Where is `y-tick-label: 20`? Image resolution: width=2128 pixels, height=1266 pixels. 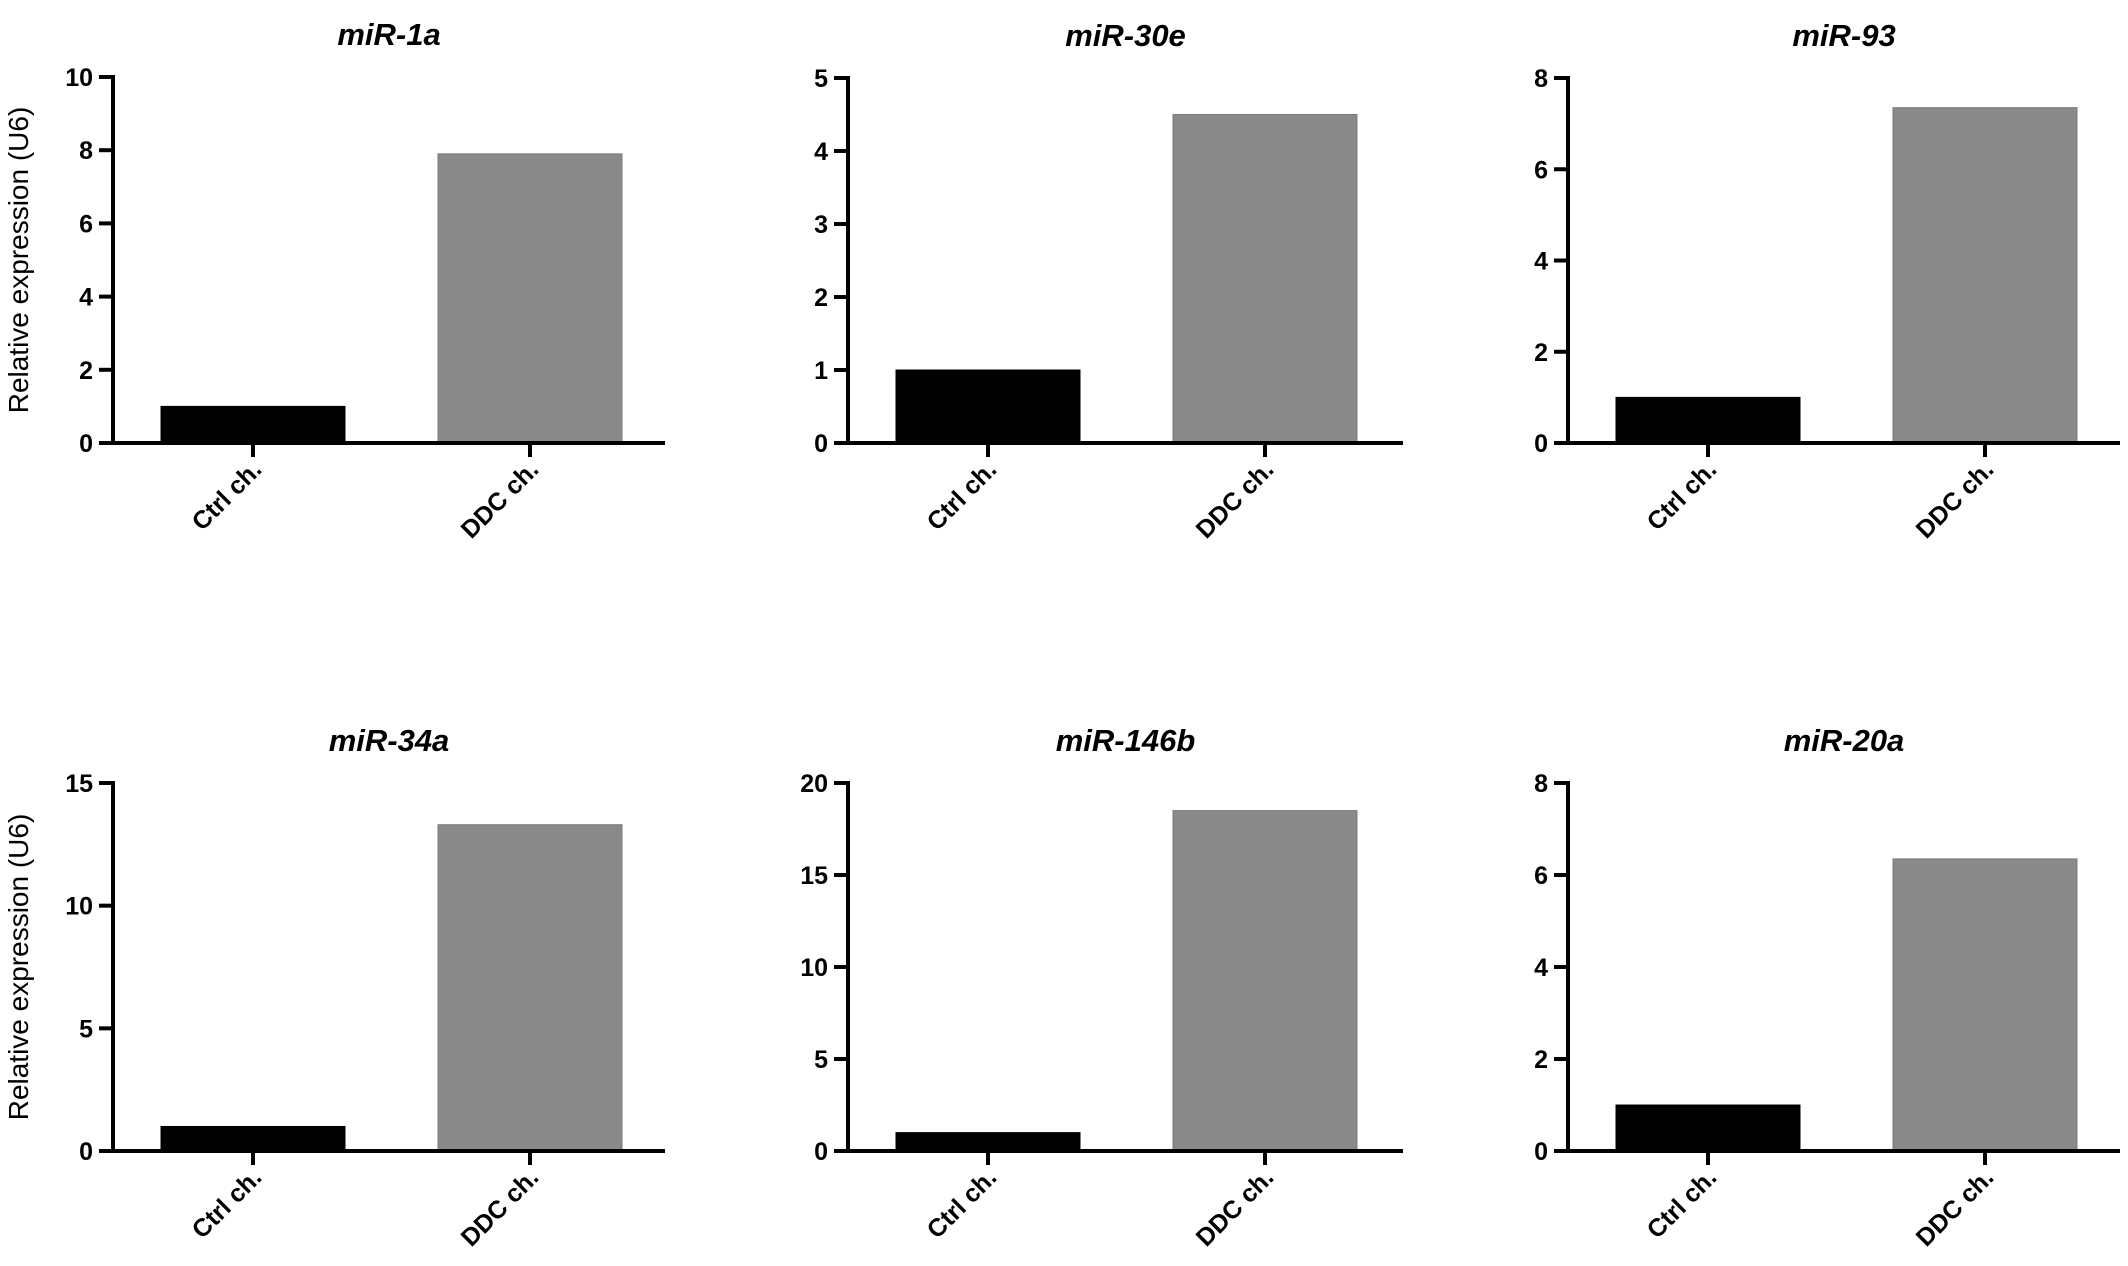
y-tick-label: 20 is located at coordinates (814, 784).